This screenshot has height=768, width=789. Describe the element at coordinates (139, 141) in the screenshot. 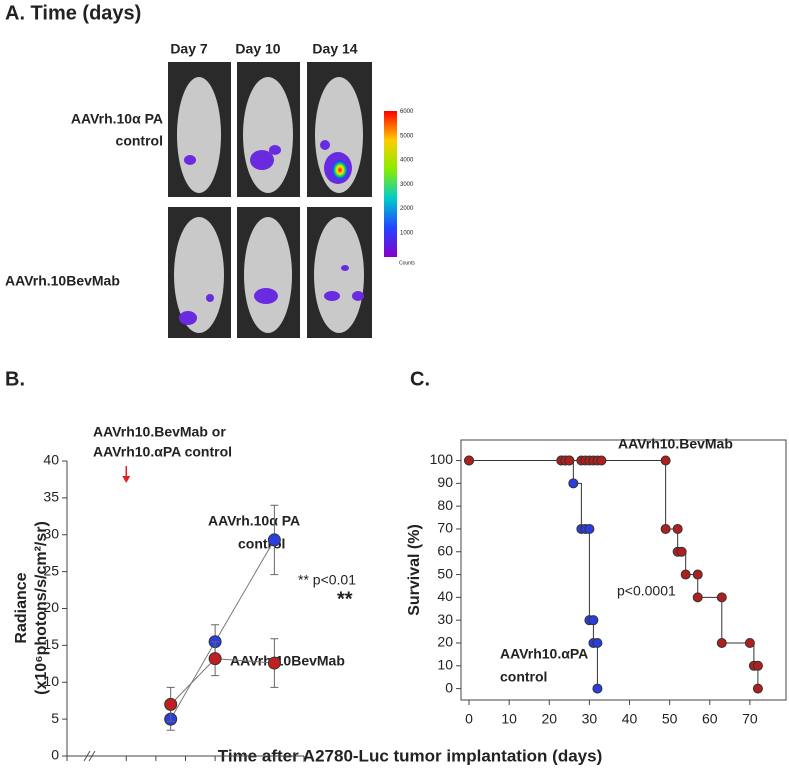

I see `row-label: control` at that location.